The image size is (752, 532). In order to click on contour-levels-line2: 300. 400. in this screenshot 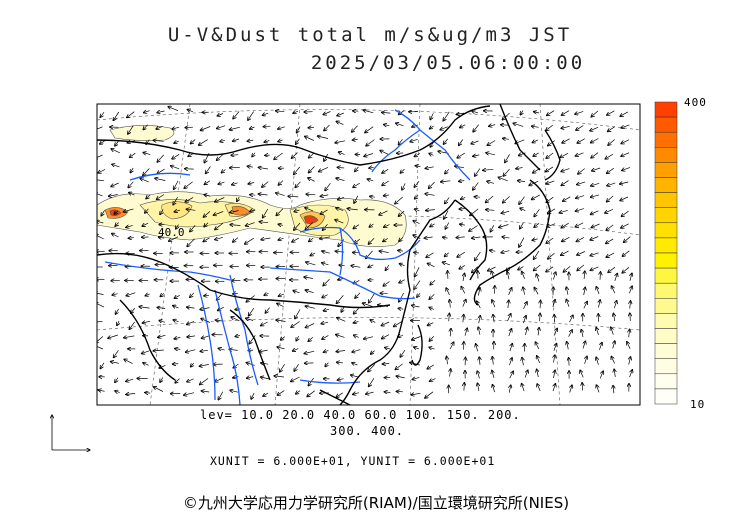, I will do `click(367, 431)`.